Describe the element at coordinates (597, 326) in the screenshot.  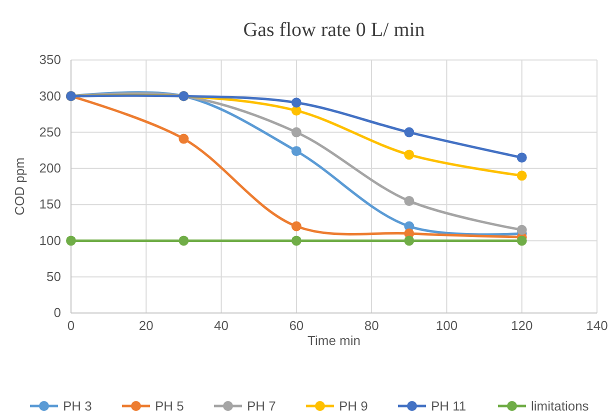
I see `x-tick-label: 140` at that location.